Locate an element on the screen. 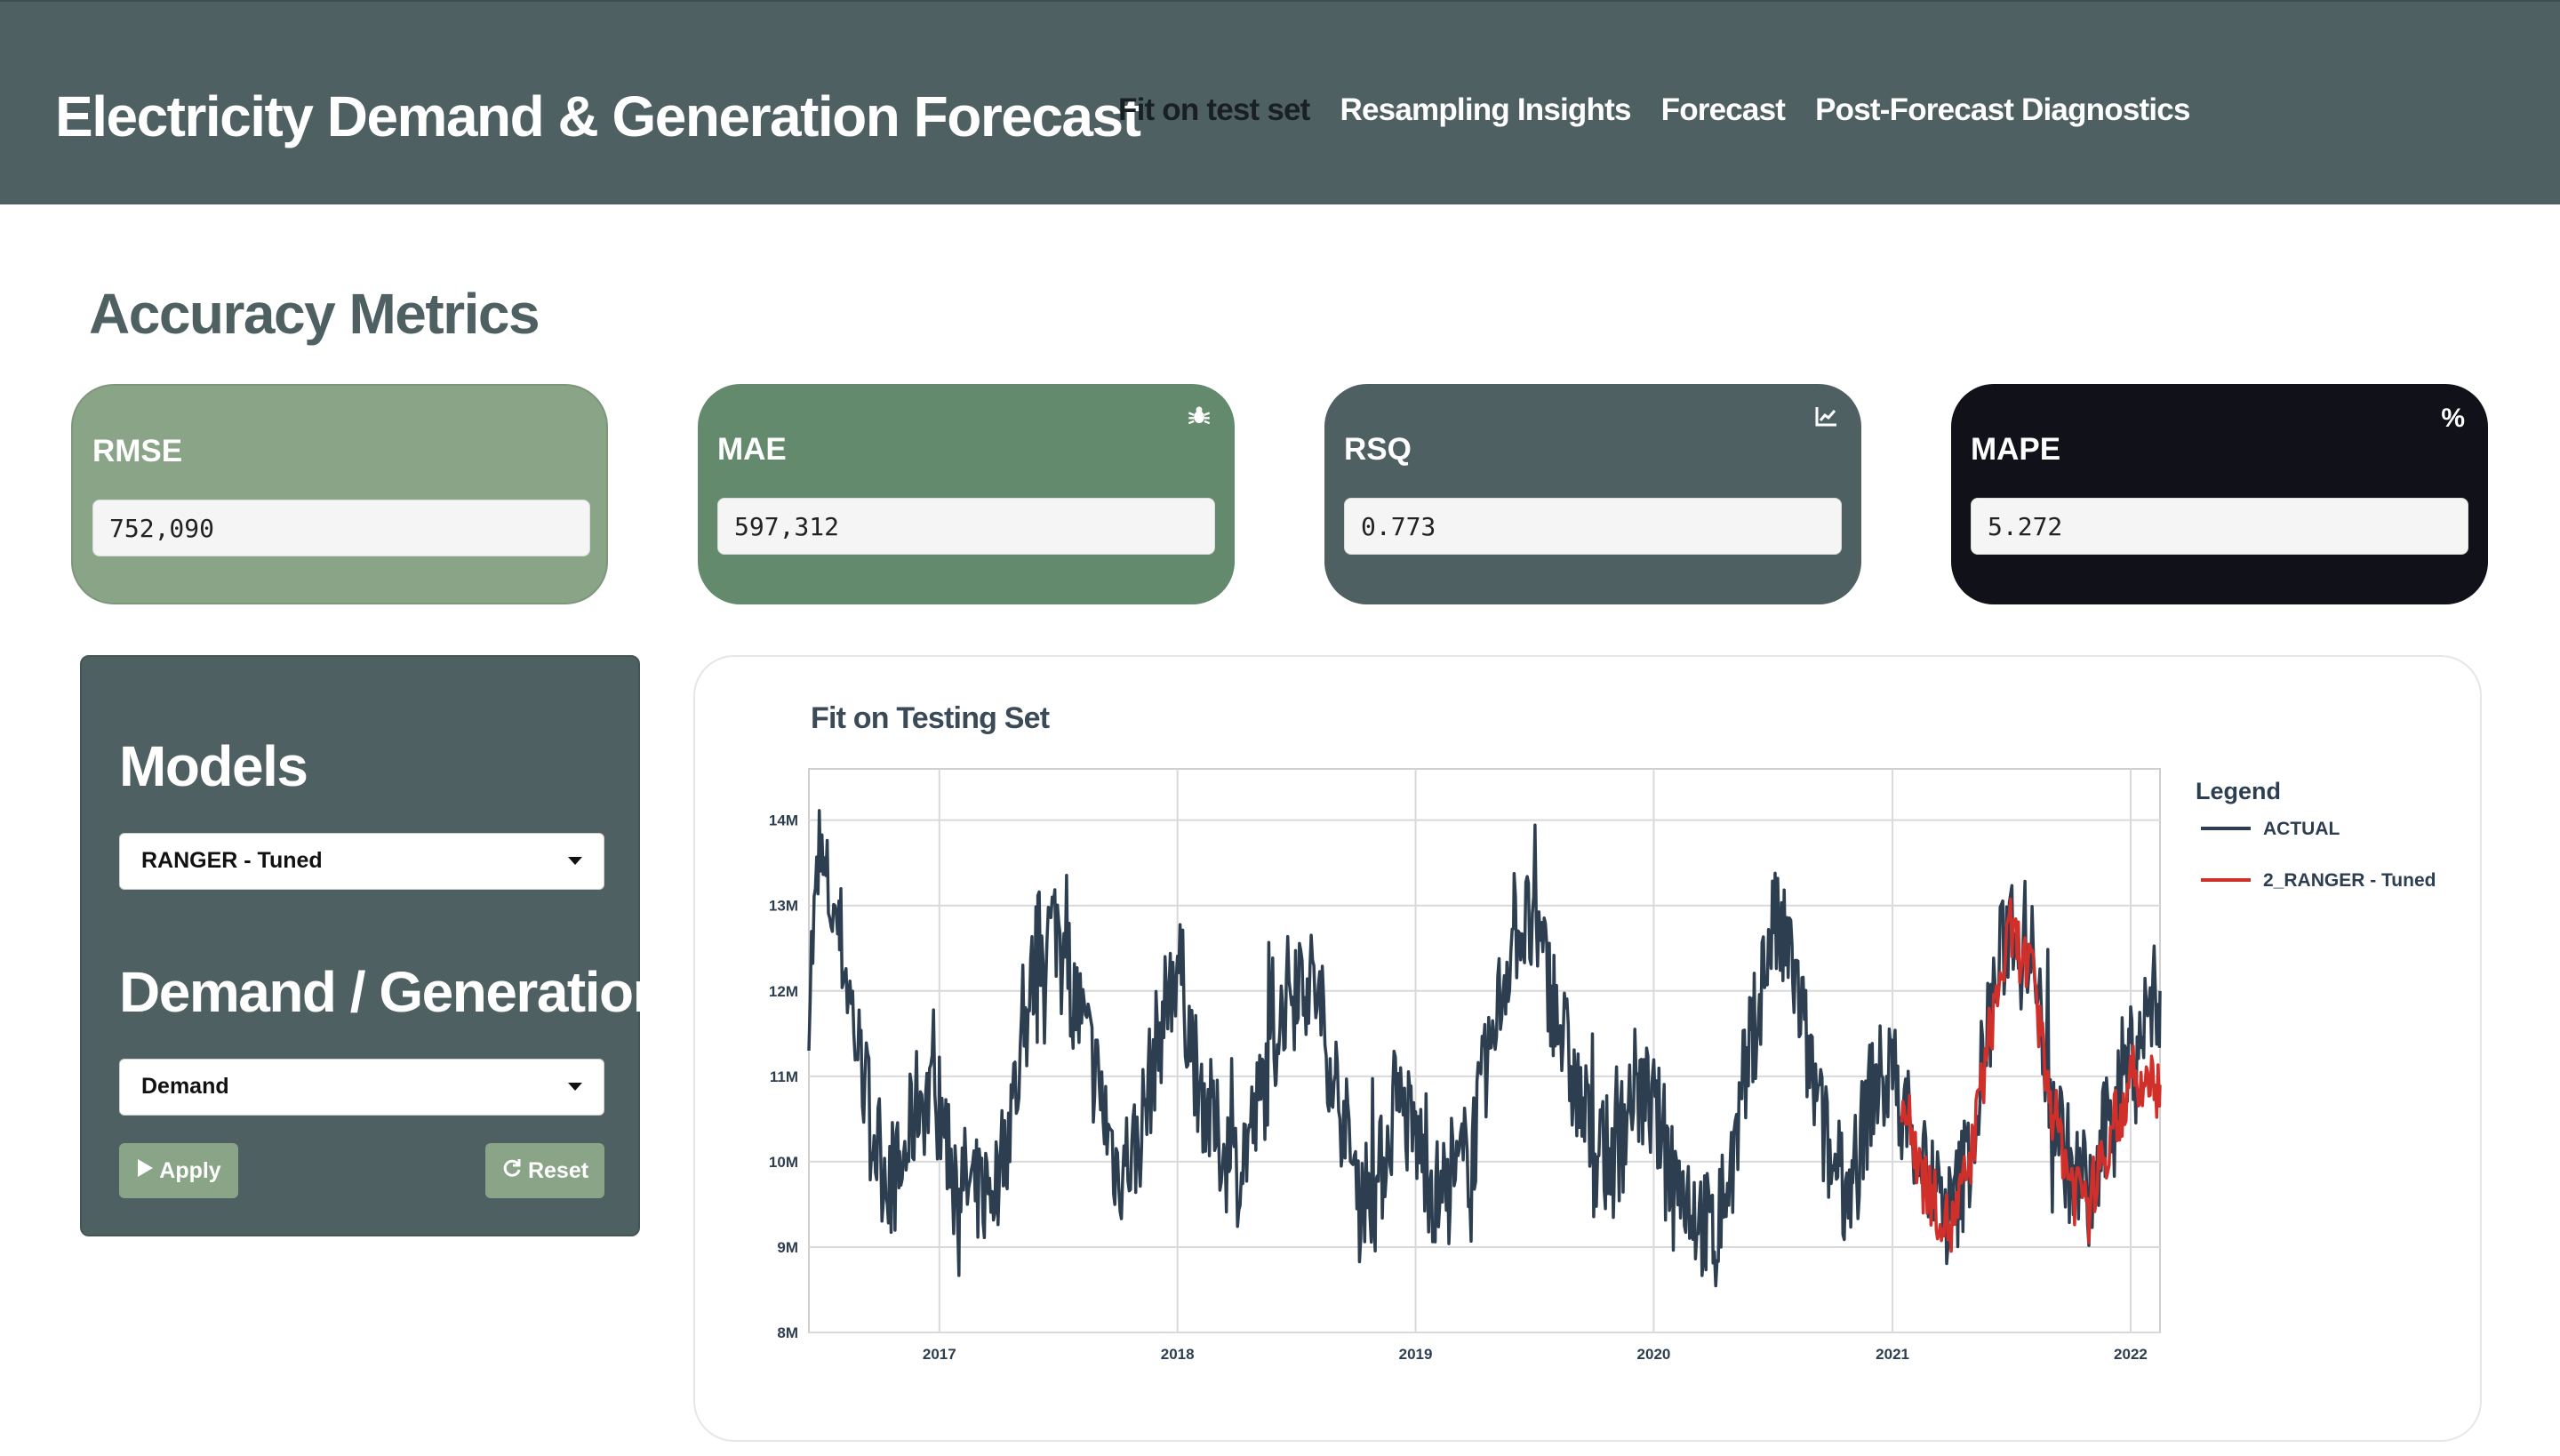 This screenshot has width=2560, height=1456. mae-value-box: 597,312 is located at coordinates (966, 526).